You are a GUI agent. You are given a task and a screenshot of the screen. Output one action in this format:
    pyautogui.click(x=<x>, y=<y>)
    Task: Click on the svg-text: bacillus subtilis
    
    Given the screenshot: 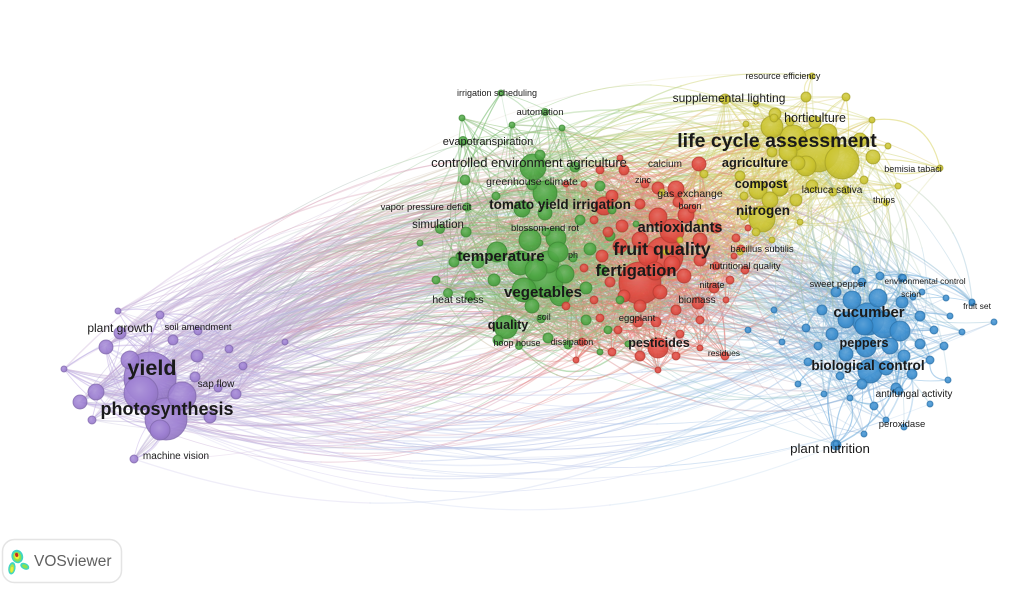 What is the action you would take?
    pyautogui.click(x=762, y=249)
    